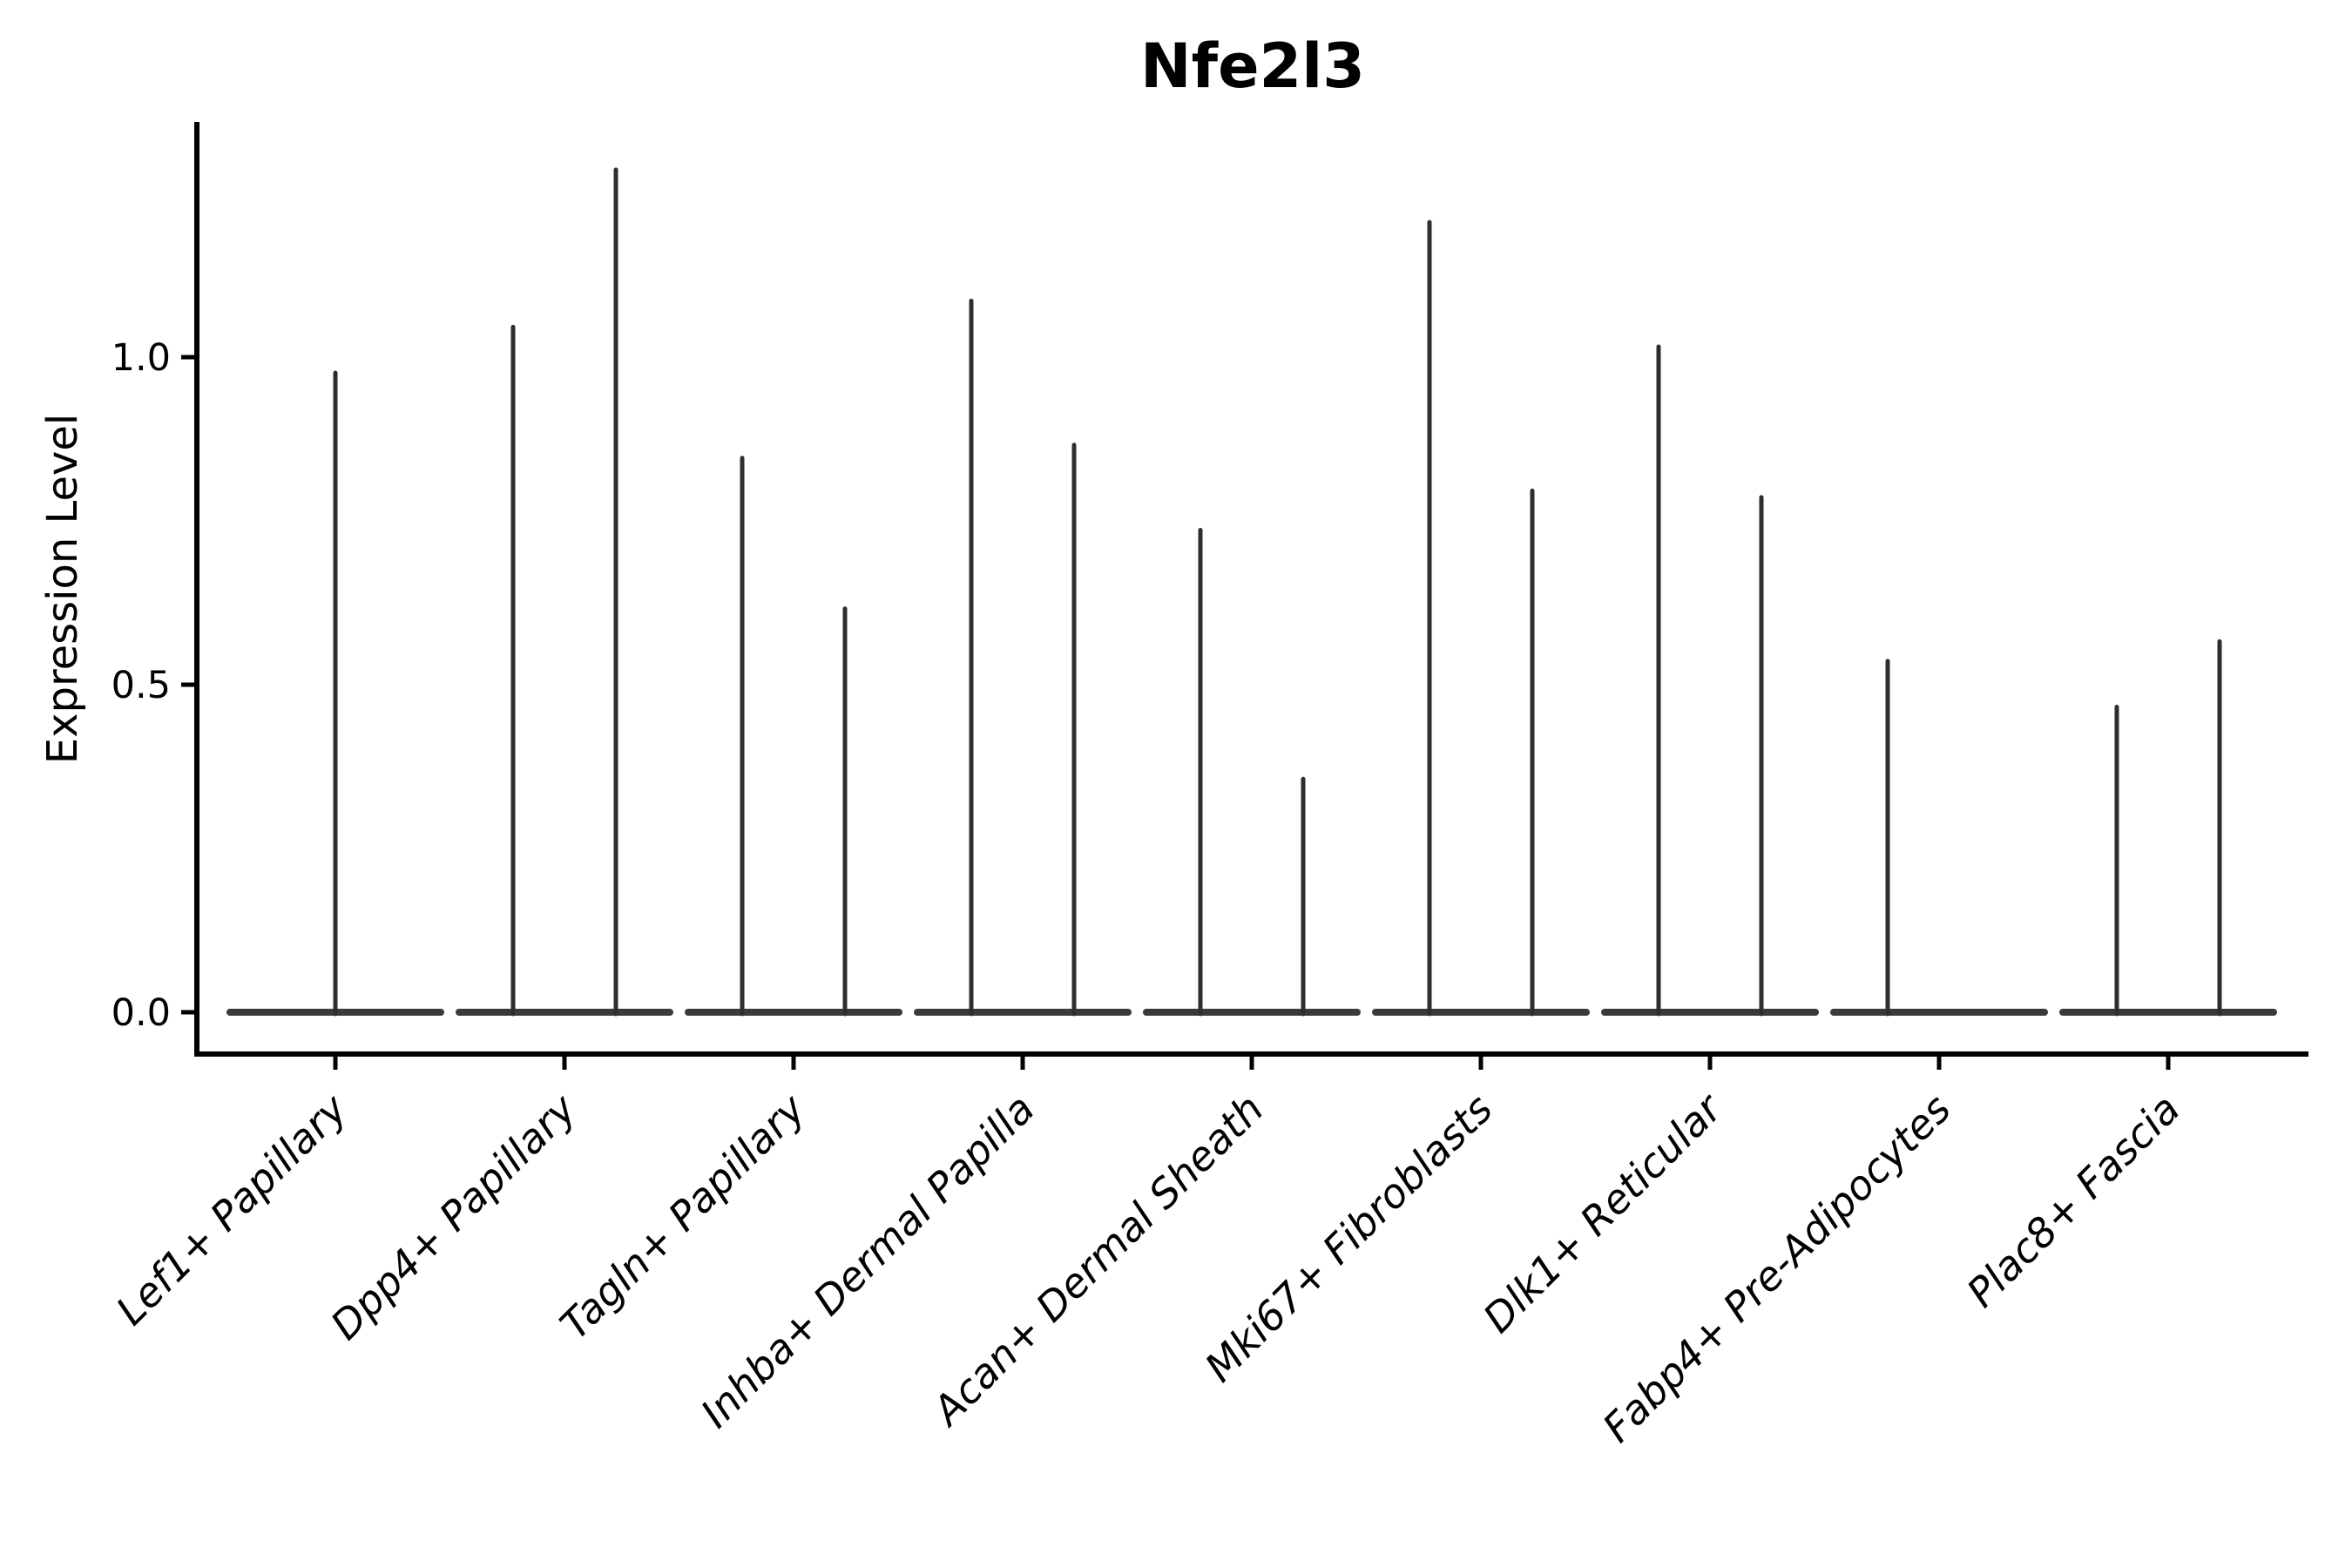 This screenshot has height=1568, width=2352. I want to click on x-tick-label: Lef1+ Papillary, so click(231, 1209).